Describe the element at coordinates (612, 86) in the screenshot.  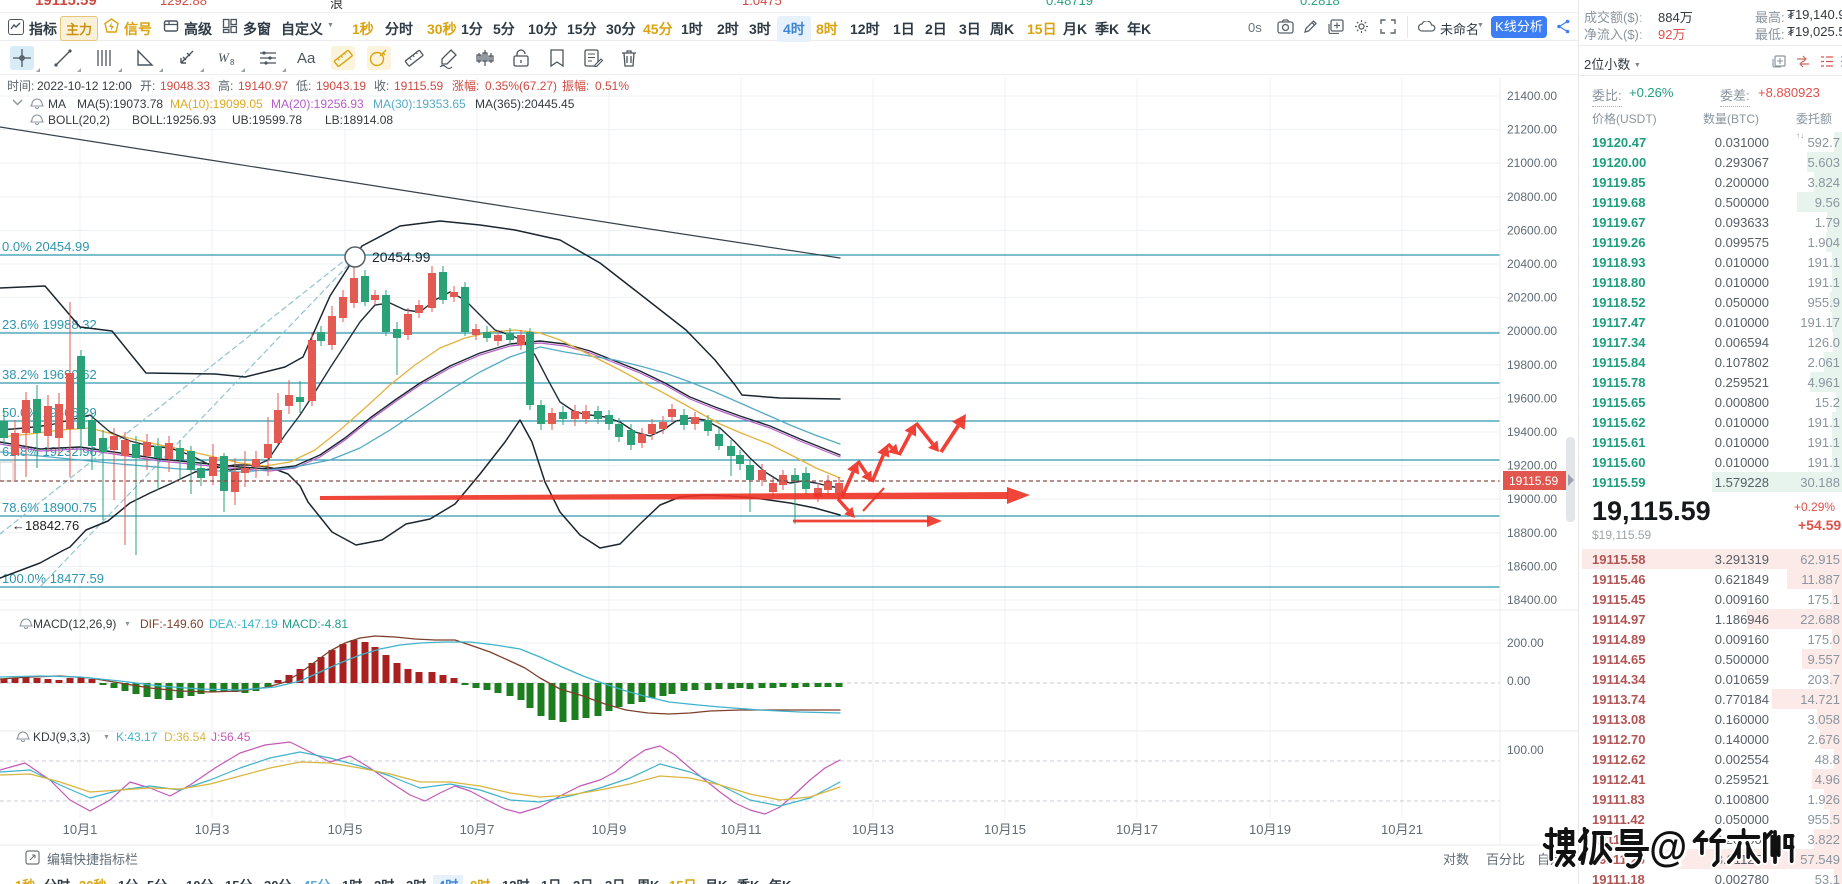
I see `svg-text: 0.51%` at that location.